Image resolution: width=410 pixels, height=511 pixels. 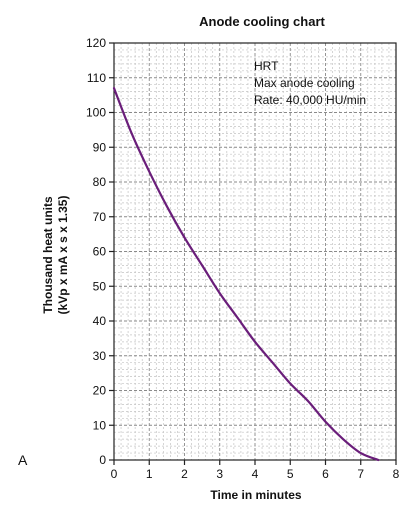 What do you see at coordinates (184, 474) in the screenshot?
I see `x-tick-label: 2` at bounding box center [184, 474].